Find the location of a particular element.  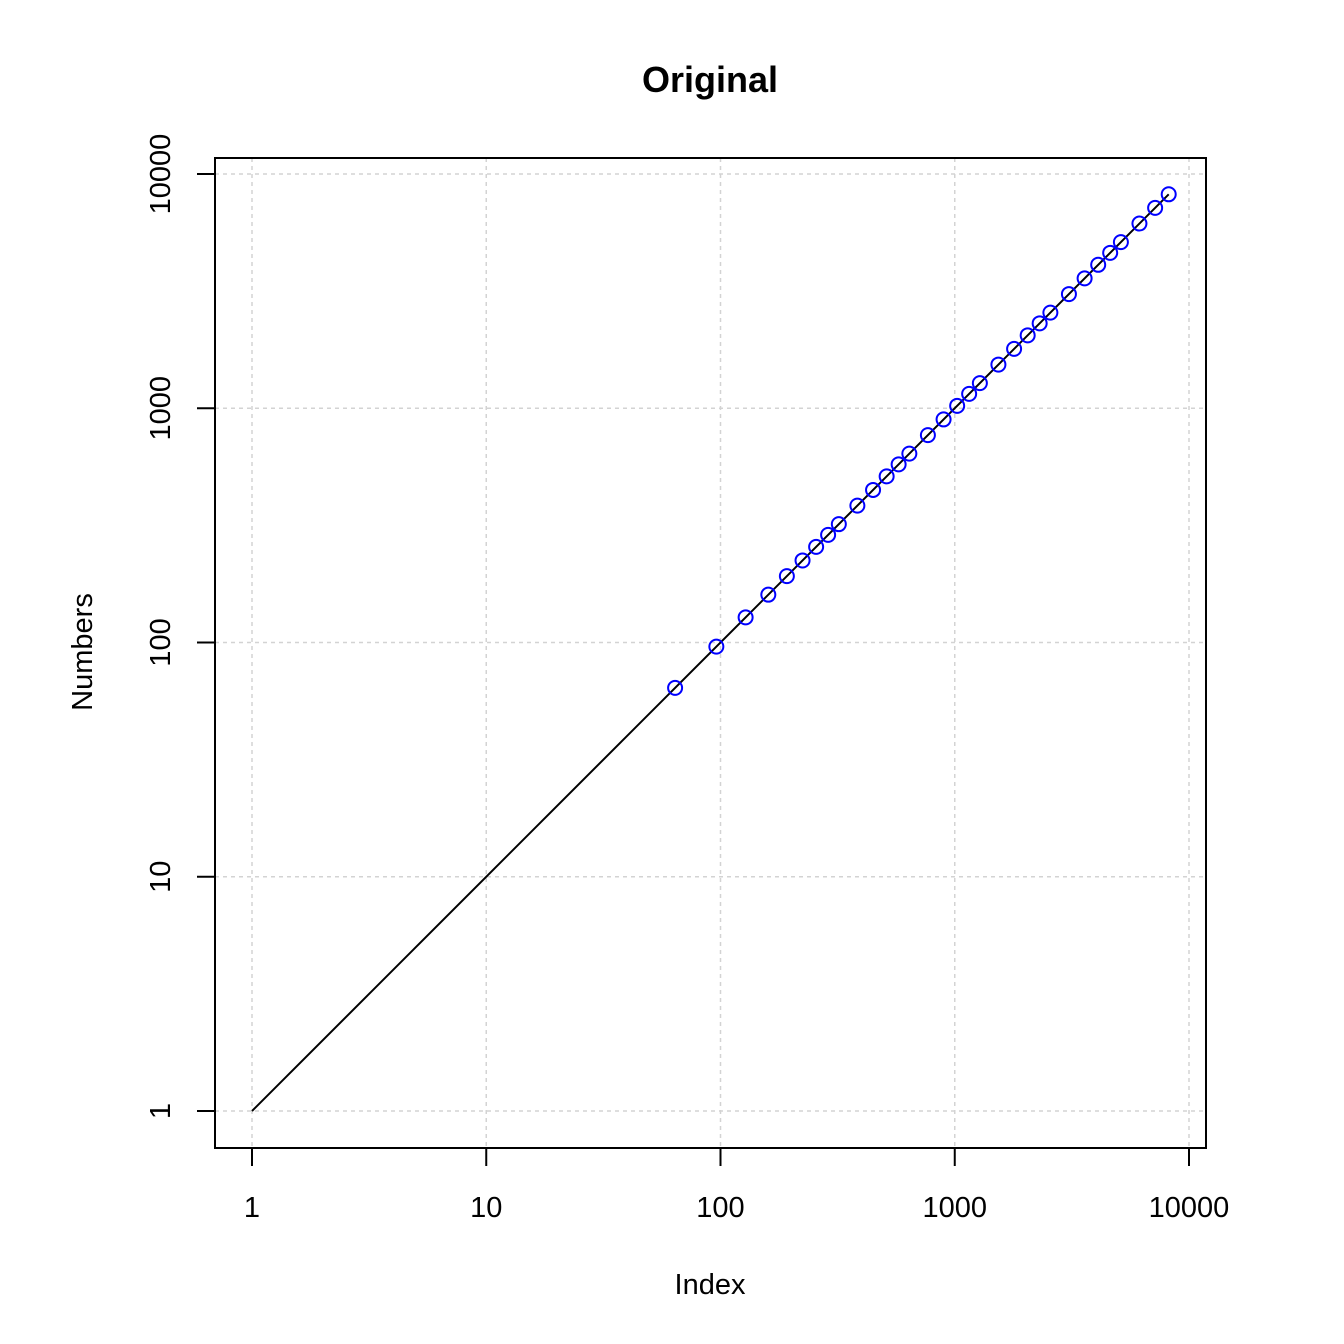

y-tick-label: 1000 is located at coordinates (161, 408).